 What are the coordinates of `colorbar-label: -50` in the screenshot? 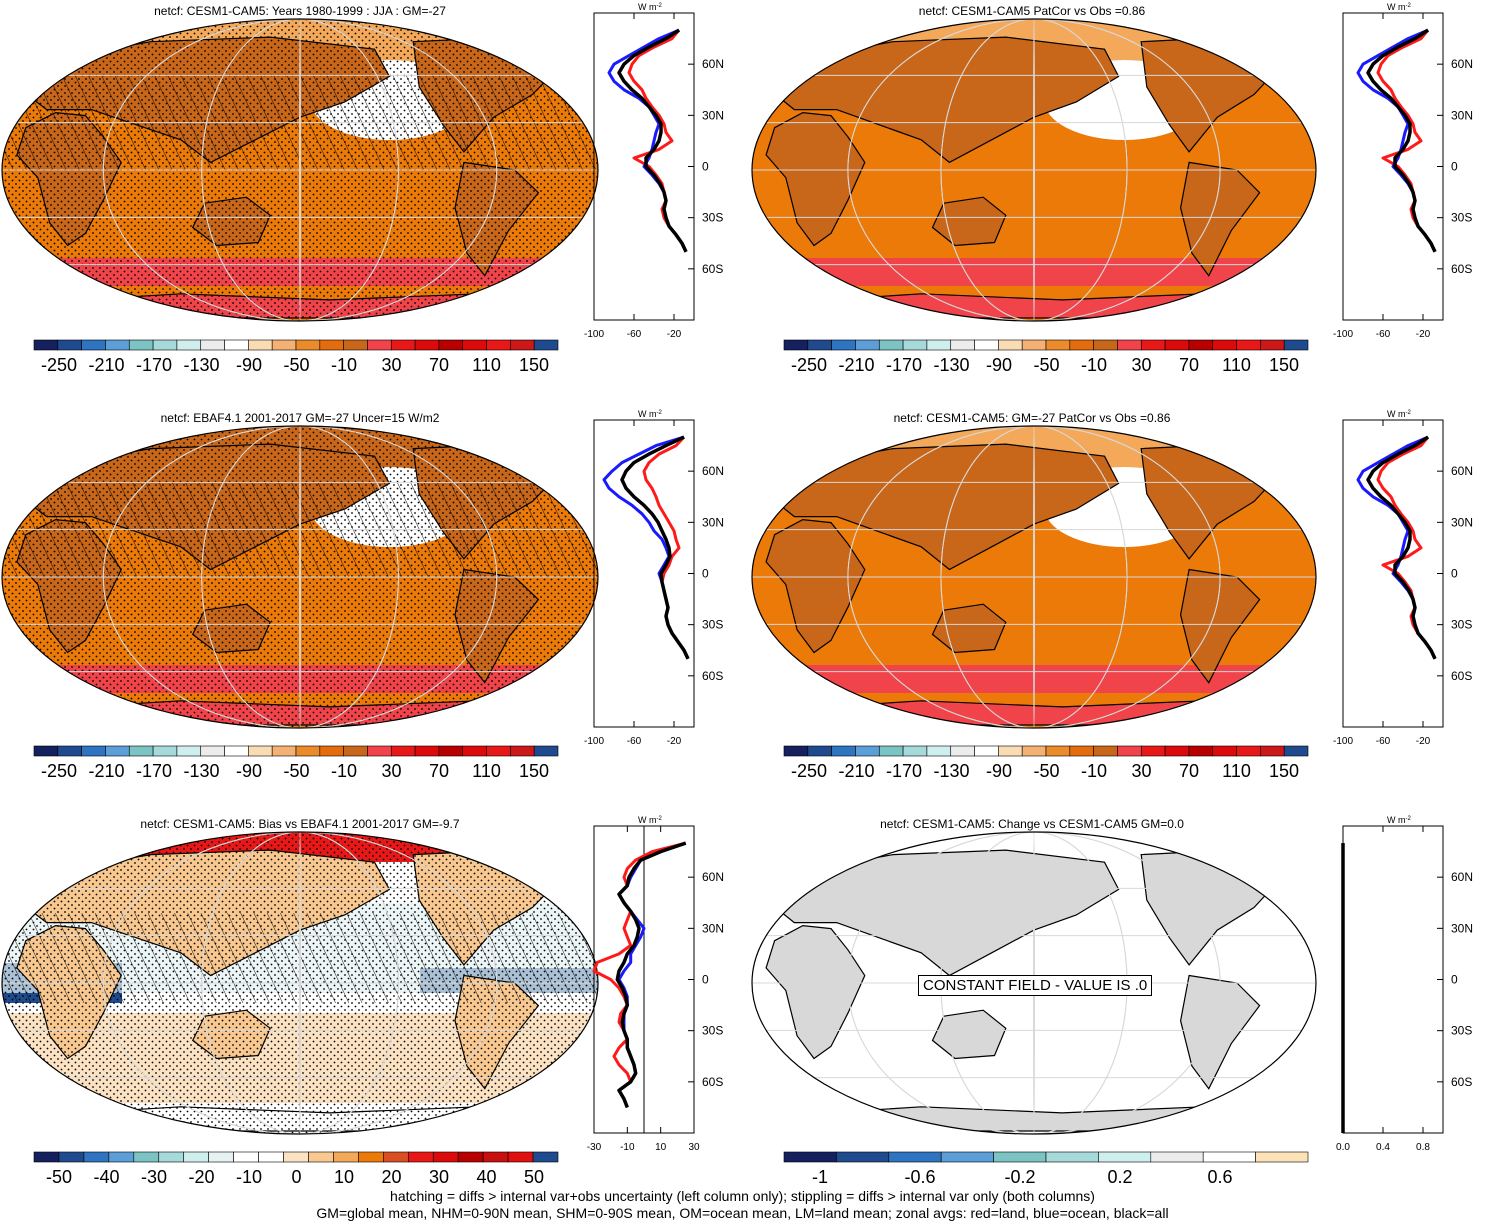 It's located at (296, 365).